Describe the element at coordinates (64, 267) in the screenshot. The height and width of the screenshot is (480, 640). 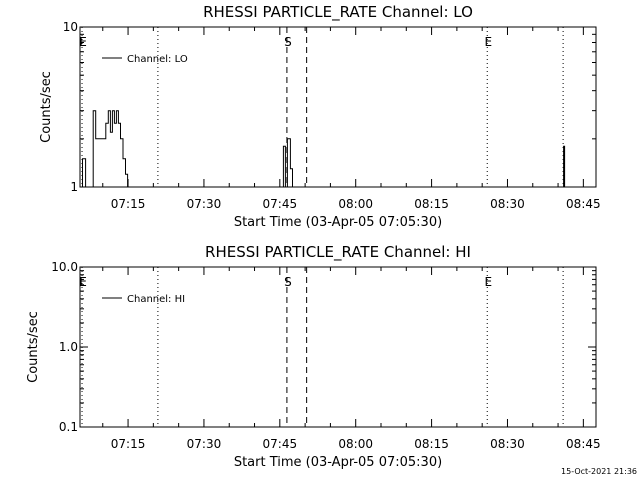
I see `y-tick-label: 10.0` at that location.